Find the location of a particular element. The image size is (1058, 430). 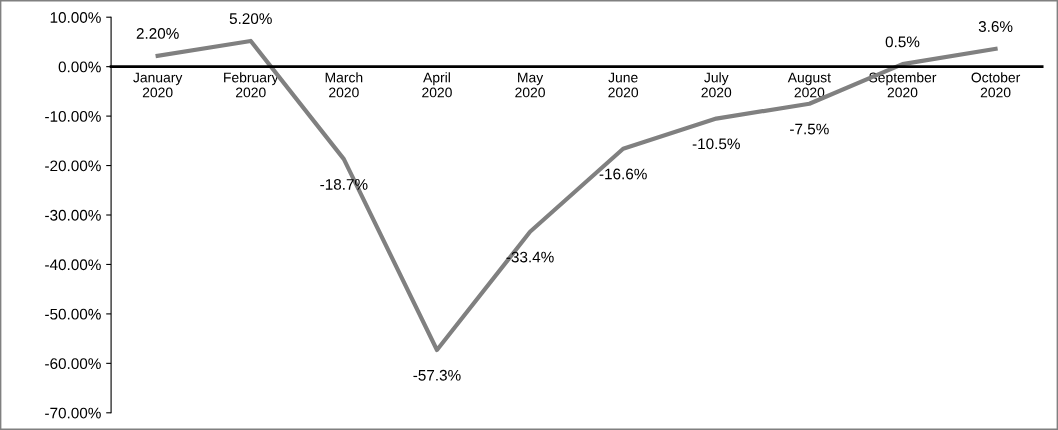

y-tick-label: -40.00% is located at coordinates (73, 265).